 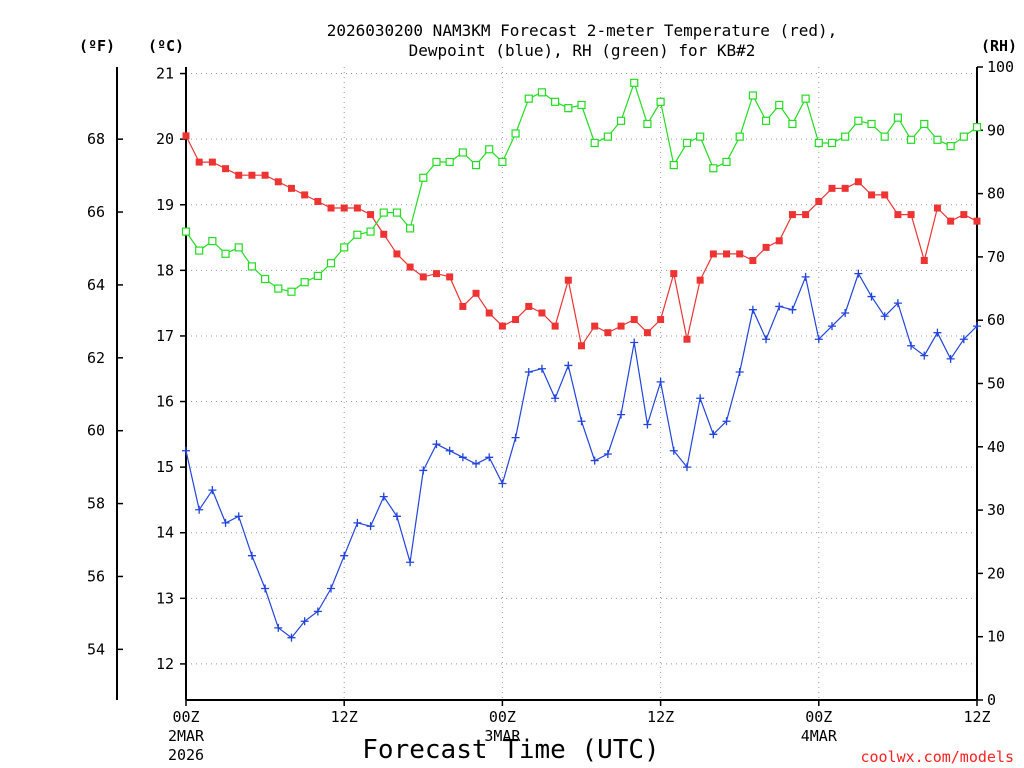 What do you see at coordinates (818, 717) in the screenshot?
I see `tick-label-x-4: 00Z` at bounding box center [818, 717].